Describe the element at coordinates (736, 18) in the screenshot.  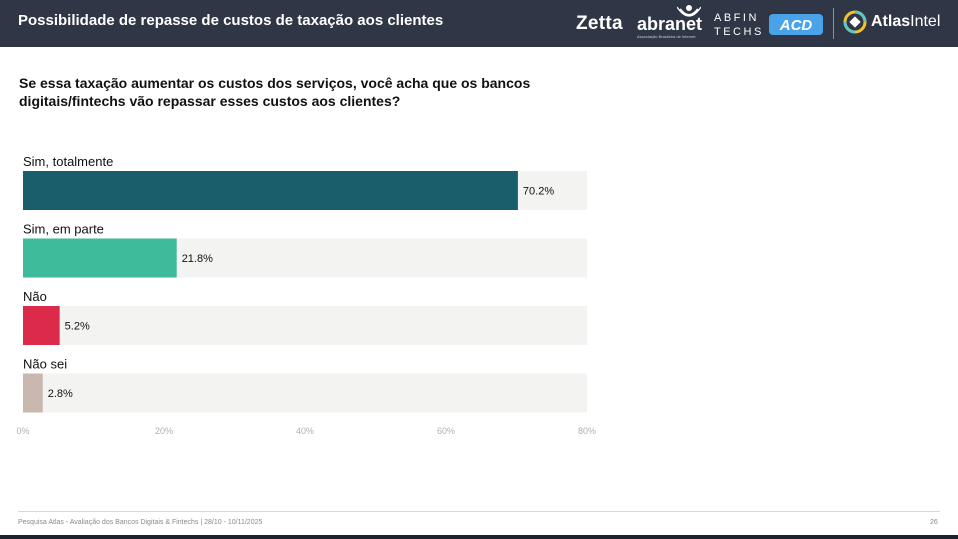
I see `abfintechs-logo-line1: ABFIN` at that location.